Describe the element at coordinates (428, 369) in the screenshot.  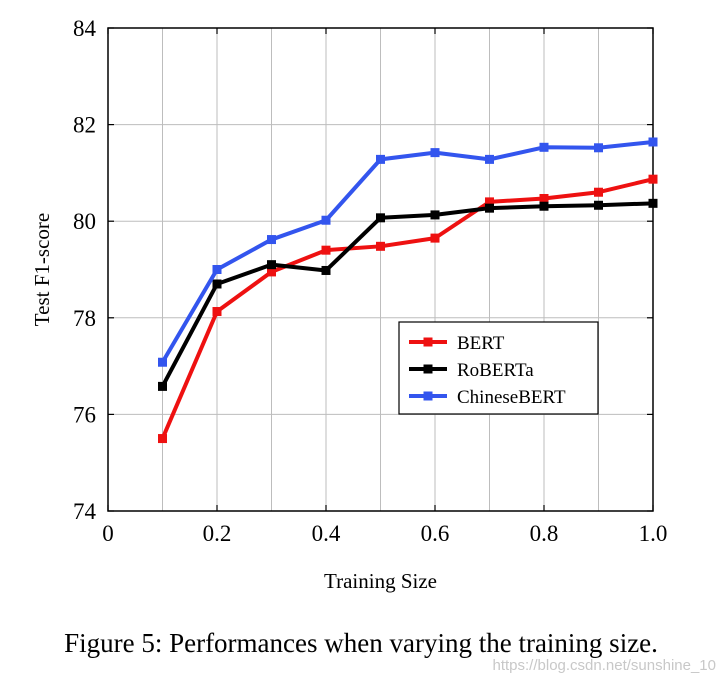
I see `legend-marker-roberta` at that location.